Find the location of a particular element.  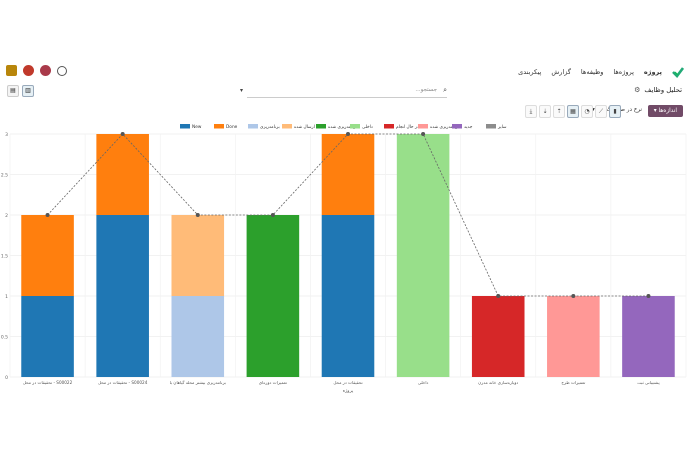

legend-label: ارسال شده is located at coordinates (304, 127).